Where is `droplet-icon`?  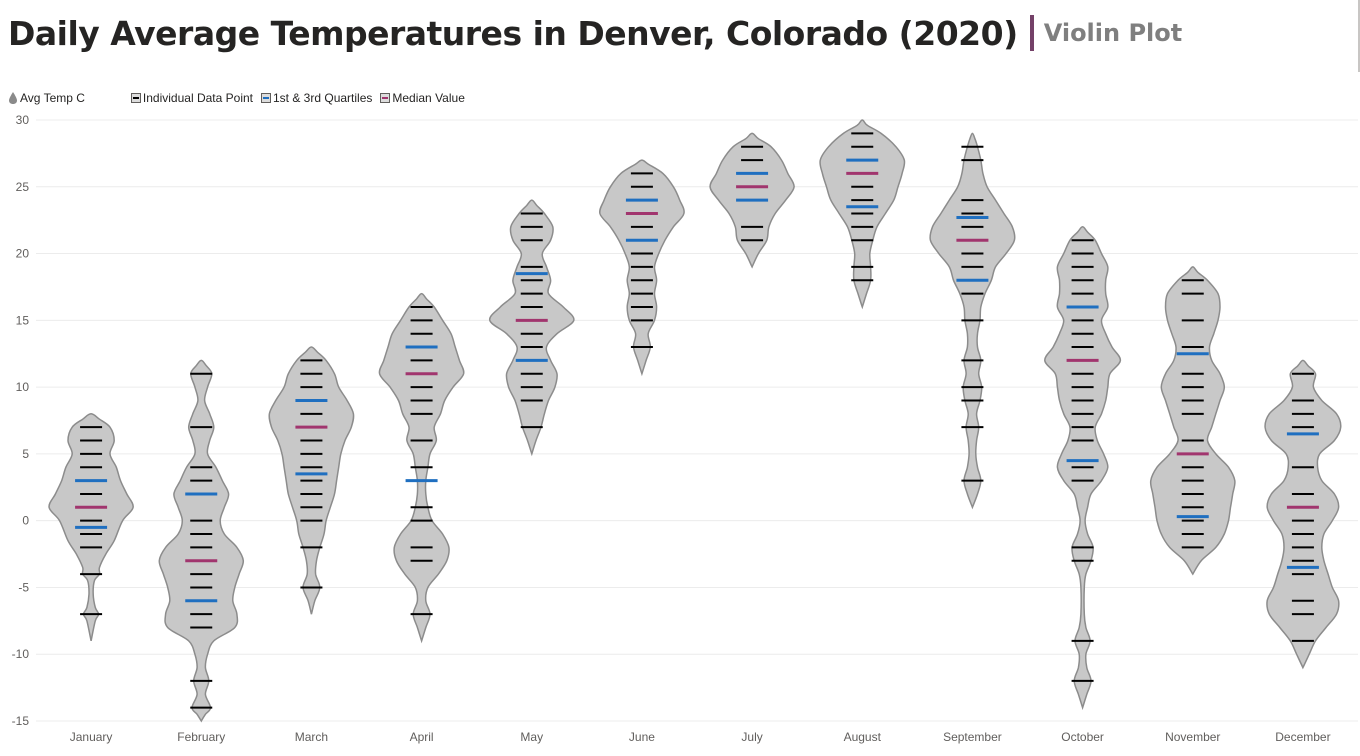 droplet-icon is located at coordinates (13, 98).